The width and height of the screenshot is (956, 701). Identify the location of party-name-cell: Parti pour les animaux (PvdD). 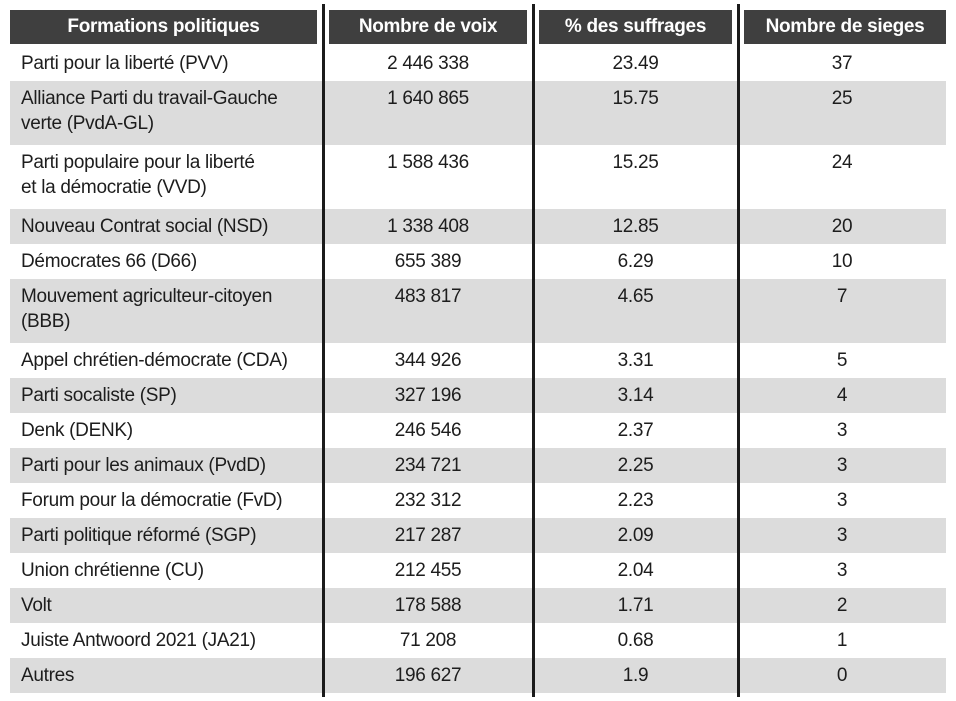
(143, 465).